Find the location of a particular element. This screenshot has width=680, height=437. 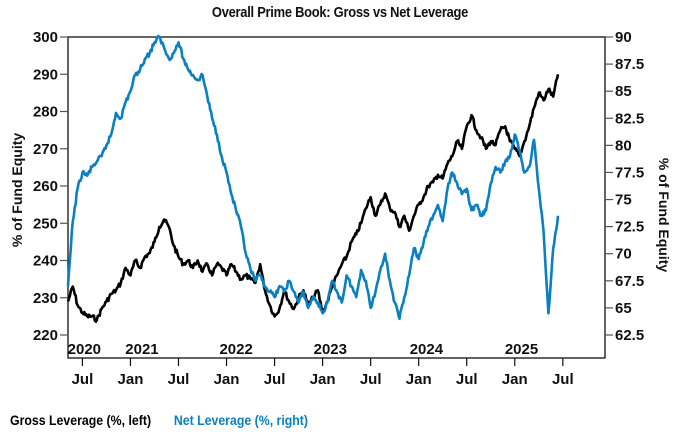

y-right-tick-label: 72.5 is located at coordinates (629, 227).